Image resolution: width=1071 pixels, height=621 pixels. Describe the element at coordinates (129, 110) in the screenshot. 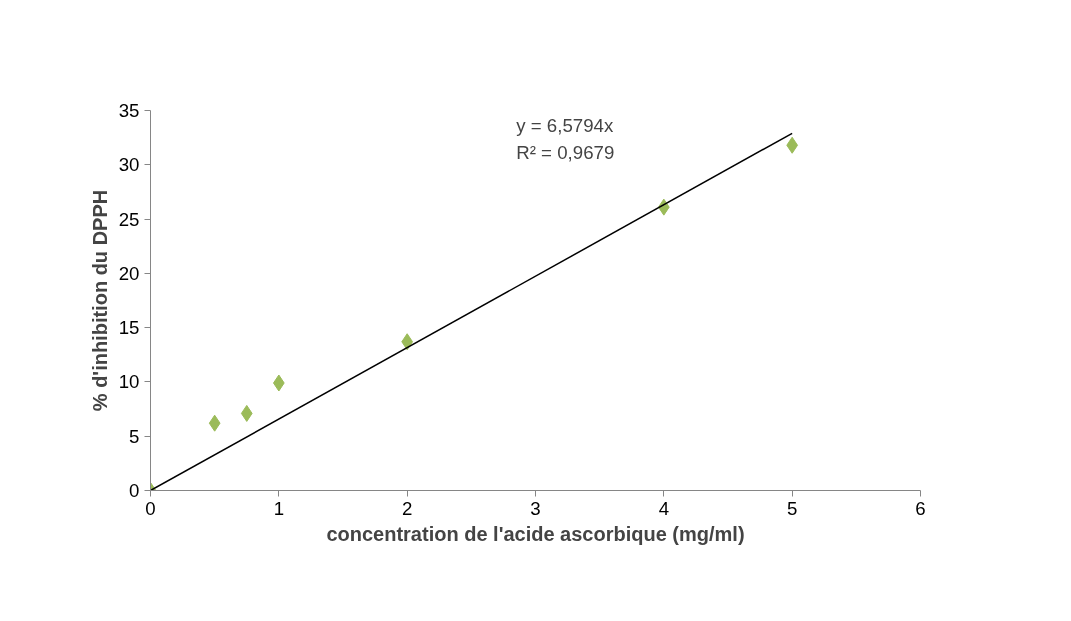

I see `y-tick-label: 35` at that location.